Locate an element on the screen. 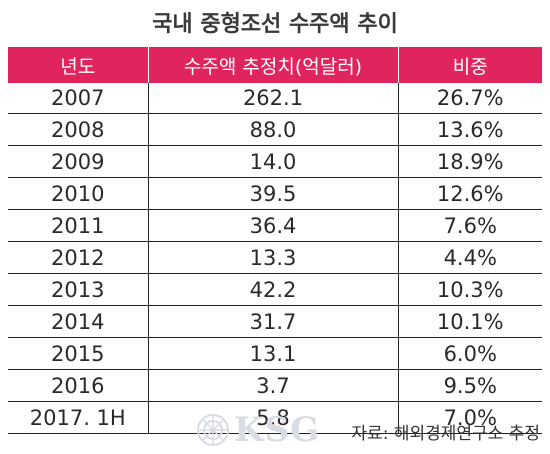 Image resolution: width=550 pixels, height=454 pixels. watermark-text: KSG is located at coordinates (277, 430).